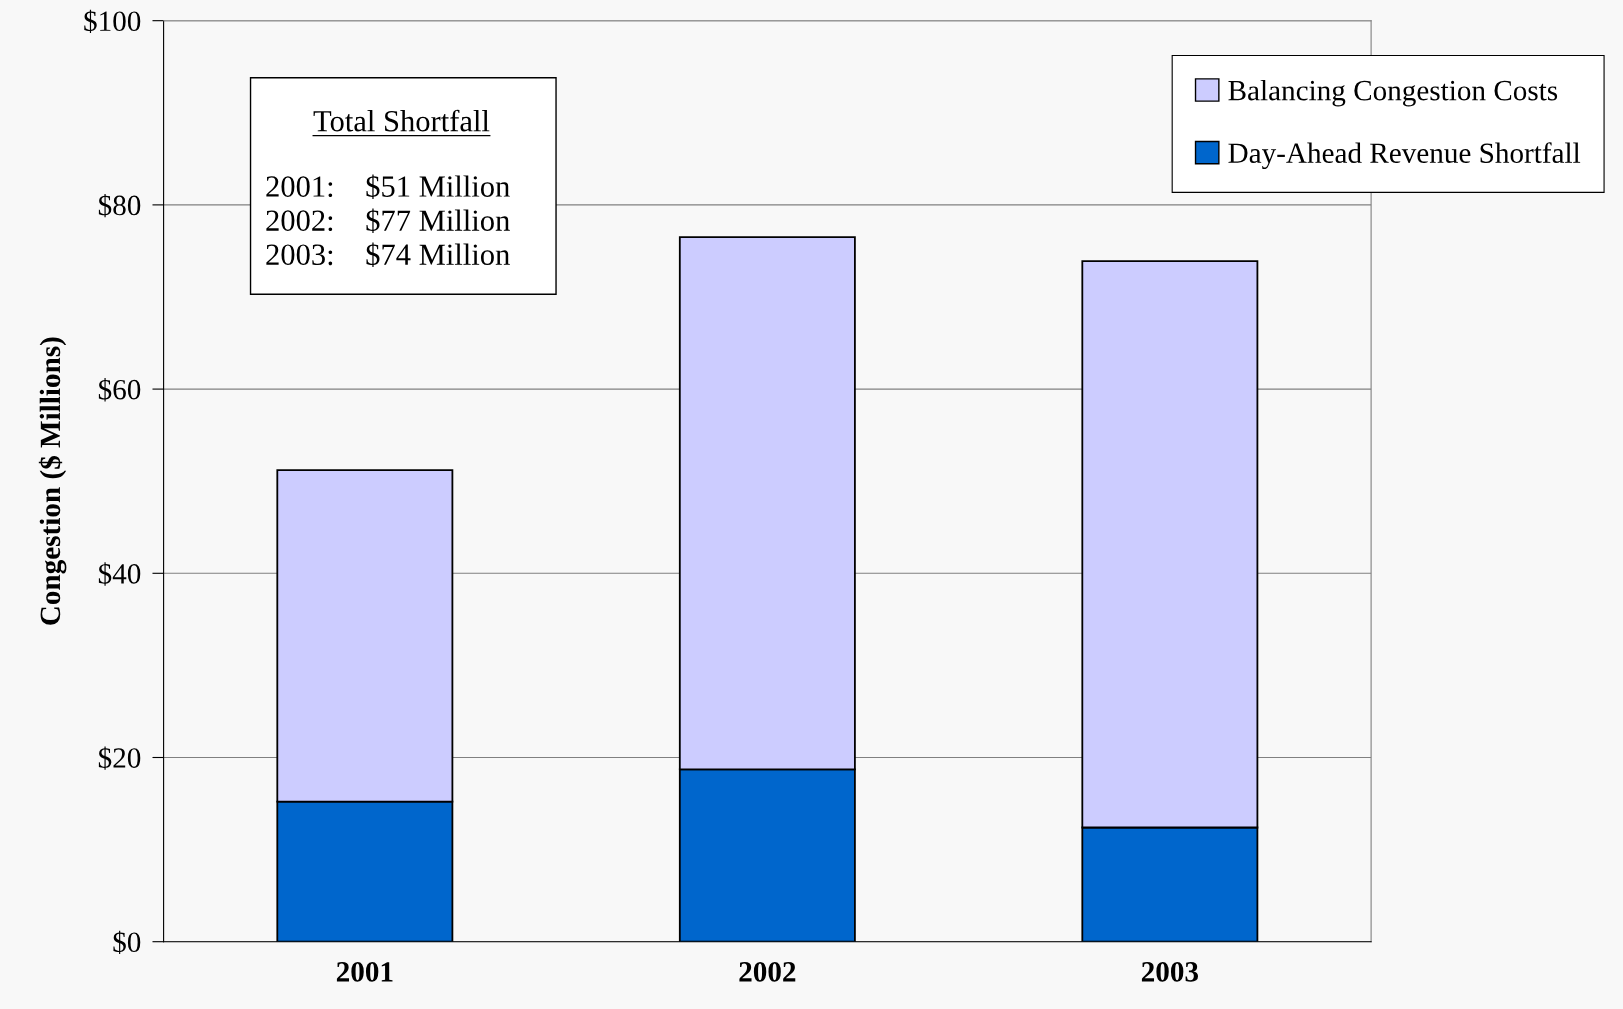 The height and width of the screenshot is (1009, 1623). I want to click on y-axis-title: Congestion ($ Millions), so click(52, 481).